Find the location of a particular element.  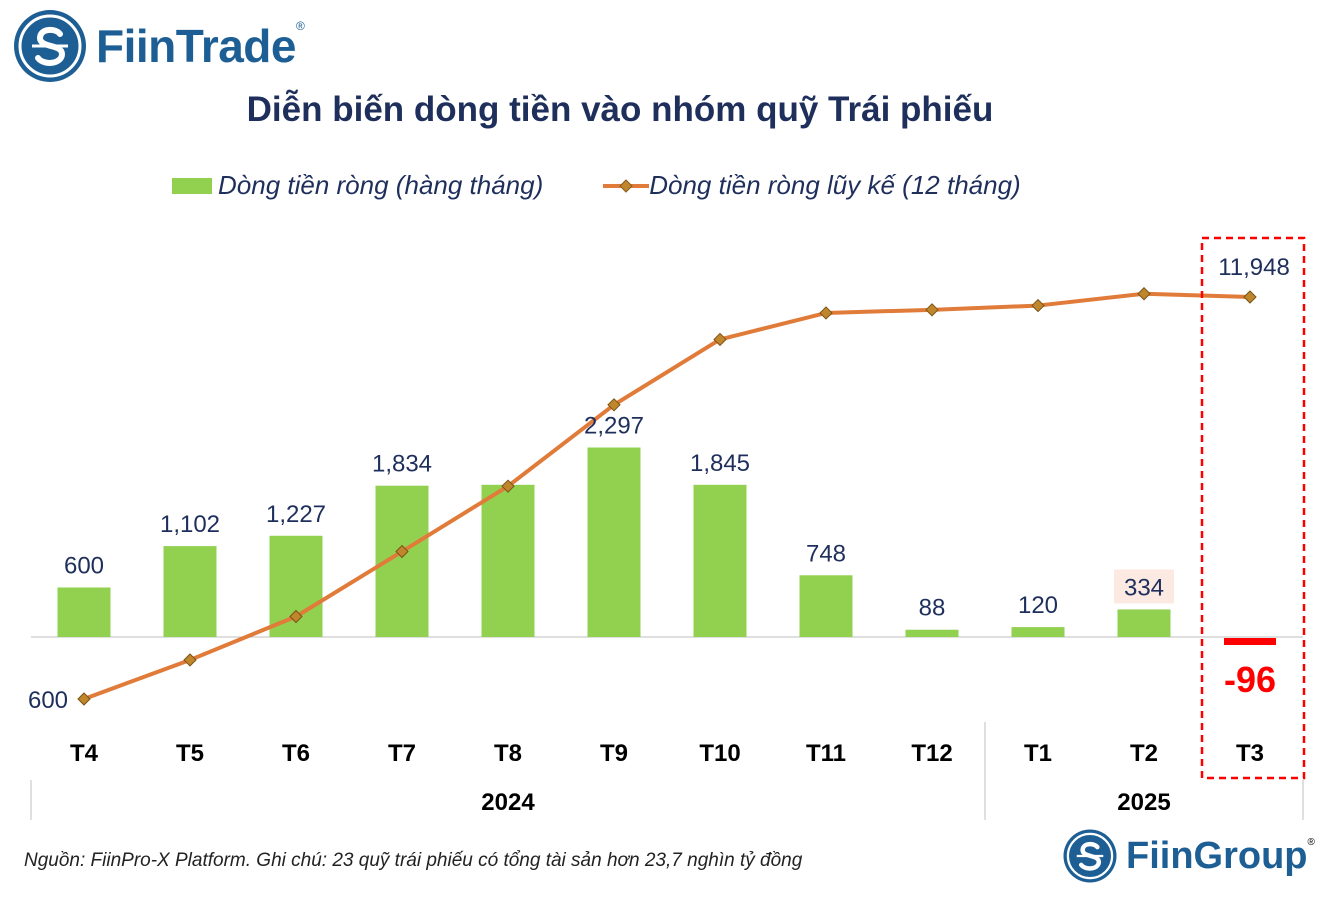

bar-T4 is located at coordinates (84, 612).